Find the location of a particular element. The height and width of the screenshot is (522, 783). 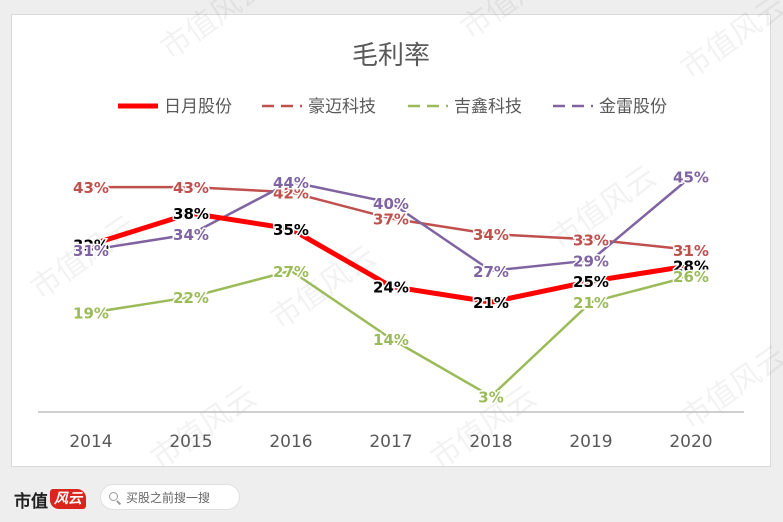

data-label: 19% is located at coordinates (91, 314).